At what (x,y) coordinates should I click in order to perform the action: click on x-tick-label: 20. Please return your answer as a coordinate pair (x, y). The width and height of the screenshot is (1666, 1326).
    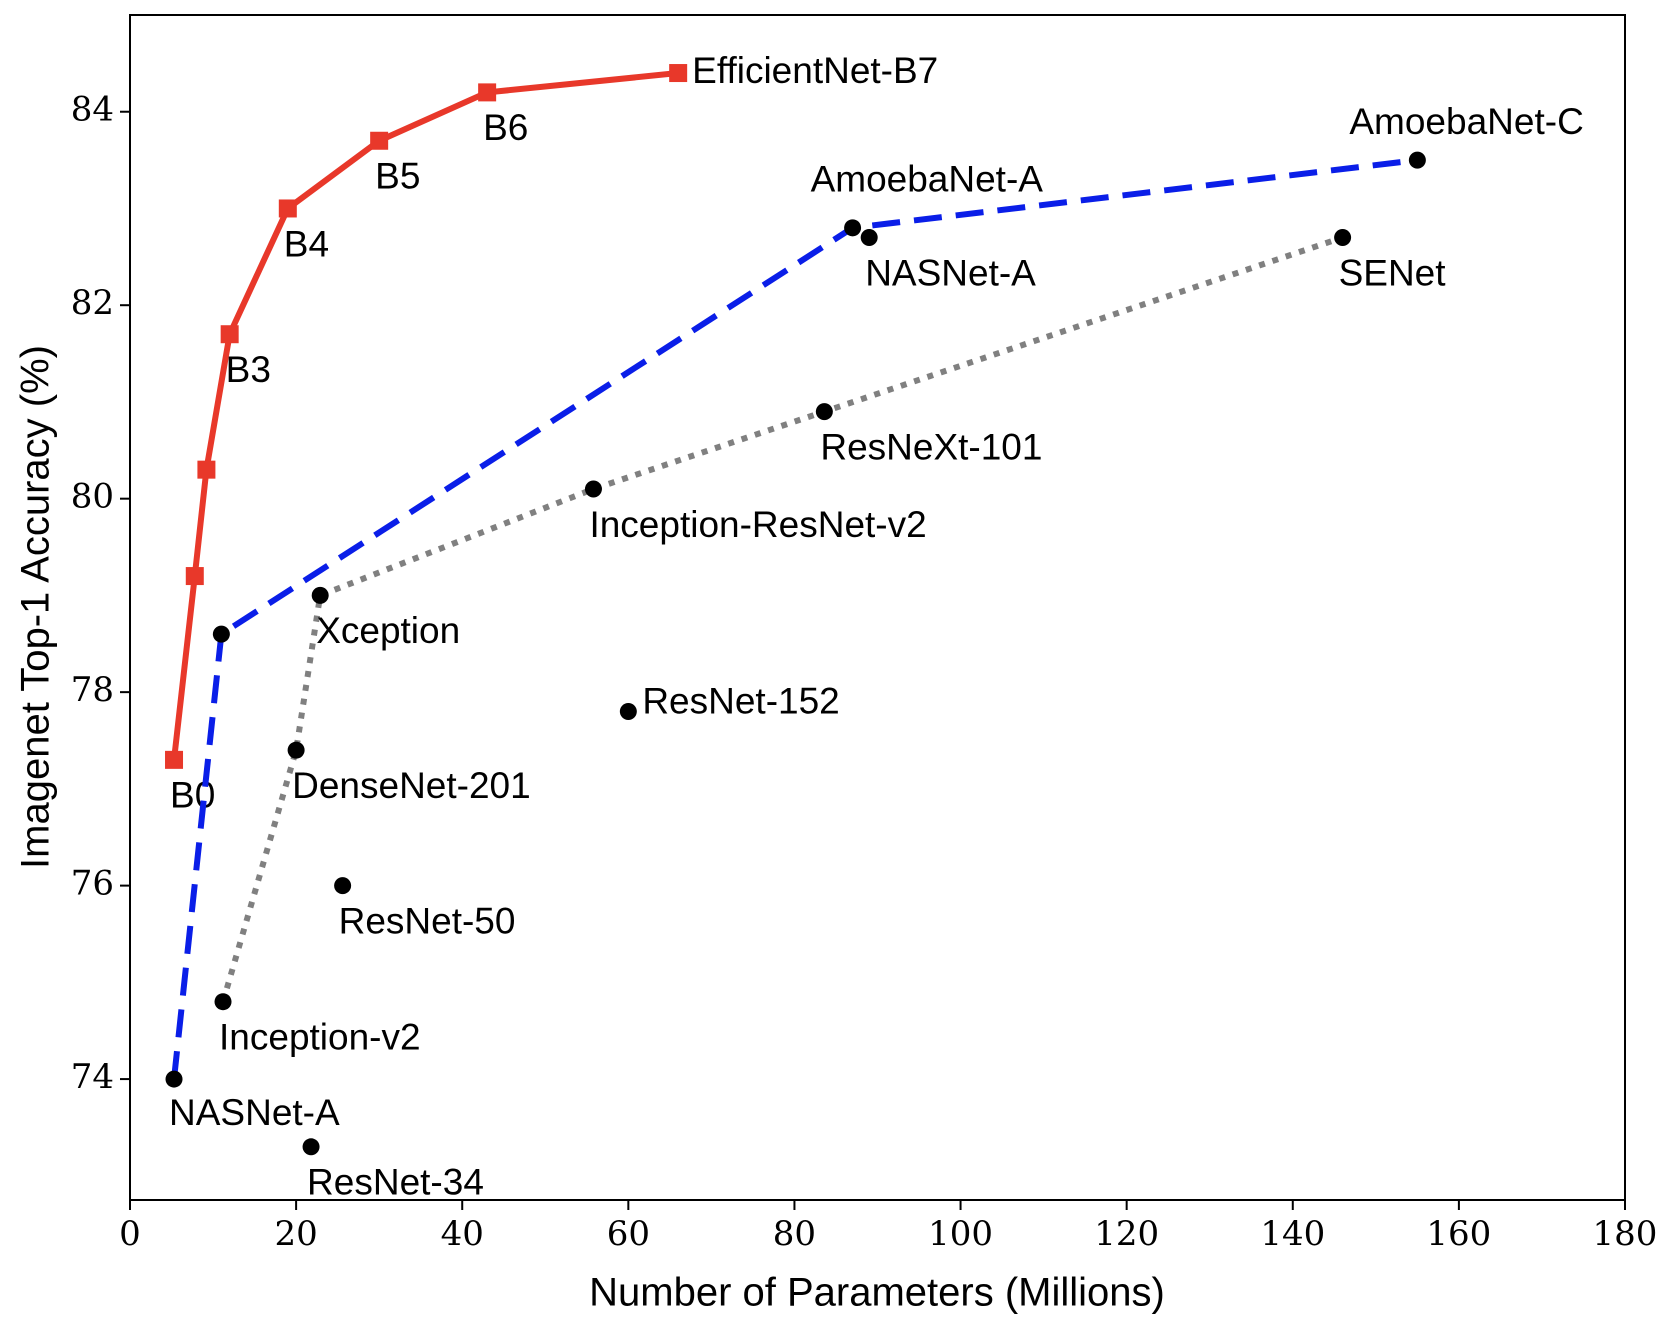
    Looking at the image, I should click on (295, 1234).